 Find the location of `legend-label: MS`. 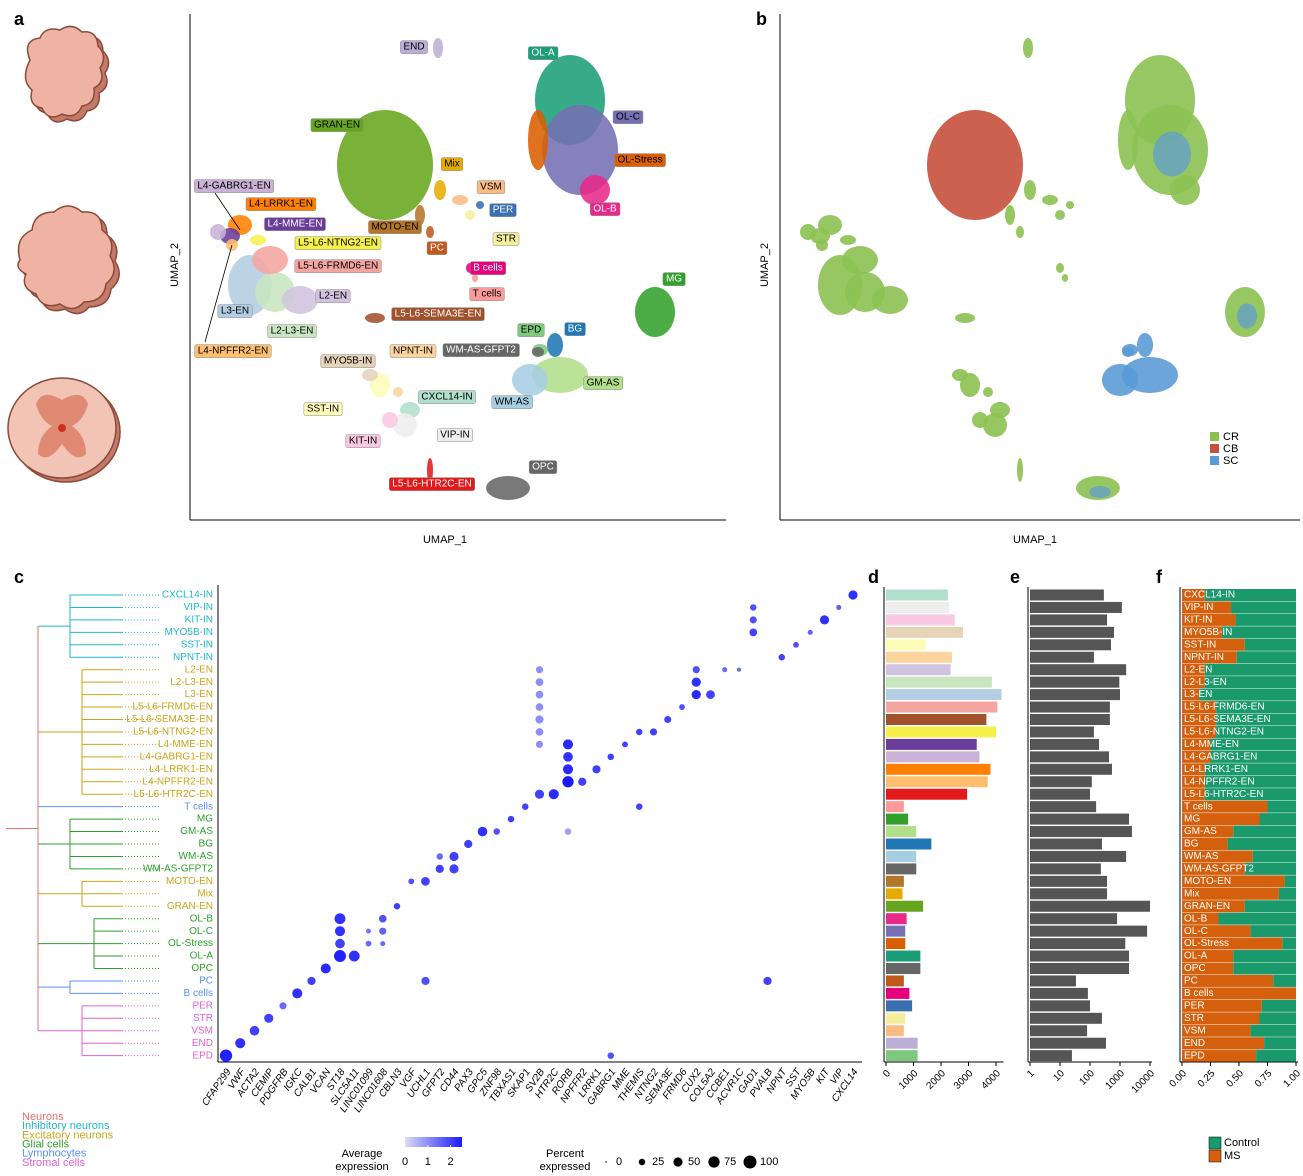

legend-label: MS is located at coordinates (1232, 1156).